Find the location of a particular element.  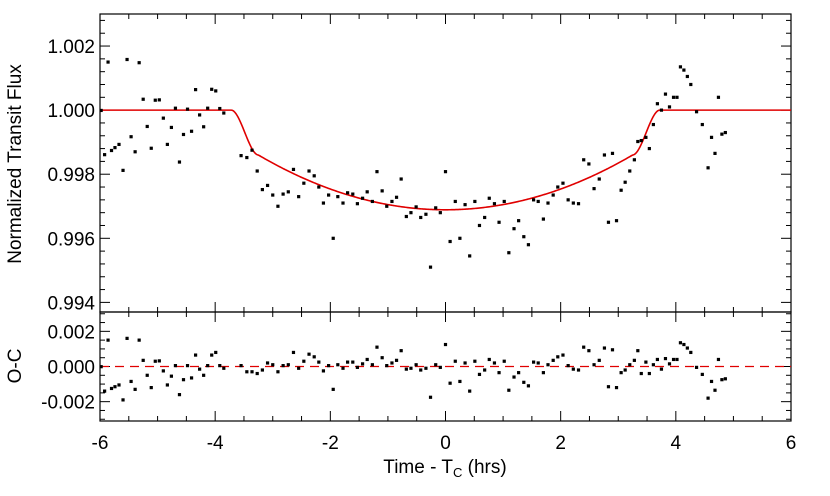

residual-data-points is located at coordinates (413, 369).